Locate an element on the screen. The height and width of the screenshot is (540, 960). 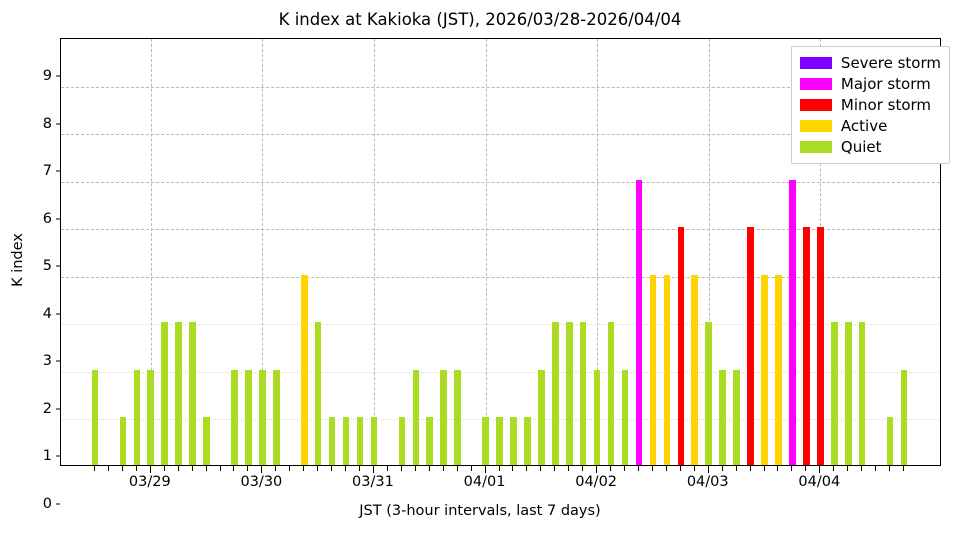
y-tick-label: 4 is located at coordinates (47, 313).